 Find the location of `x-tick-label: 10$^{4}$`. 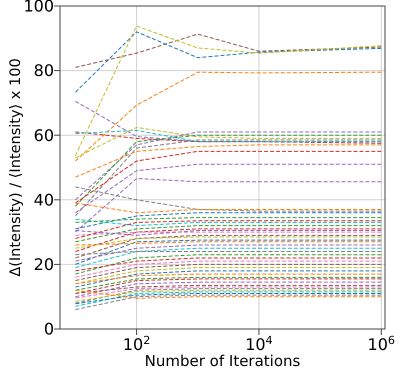

x-tick-label: 10$^{4}$ is located at coordinates (259, 344).